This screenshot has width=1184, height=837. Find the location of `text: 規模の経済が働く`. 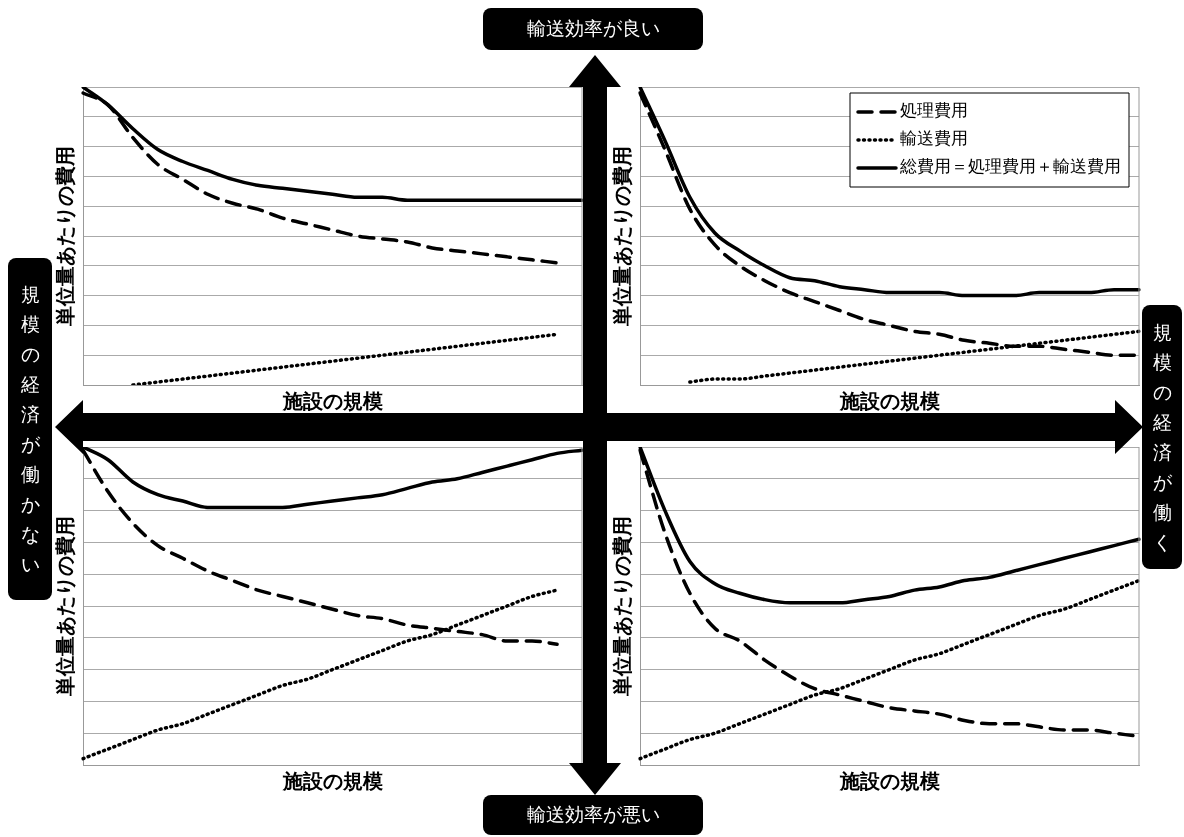

text: 規模の経済が働く is located at coordinates (1162, 437).